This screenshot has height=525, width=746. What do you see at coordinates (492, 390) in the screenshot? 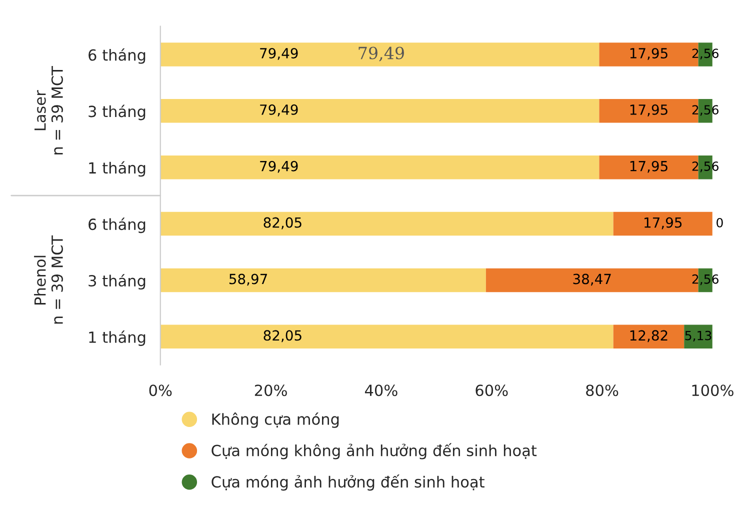
I see `x-tick-label: 60%` at bounding box center [492, 390].